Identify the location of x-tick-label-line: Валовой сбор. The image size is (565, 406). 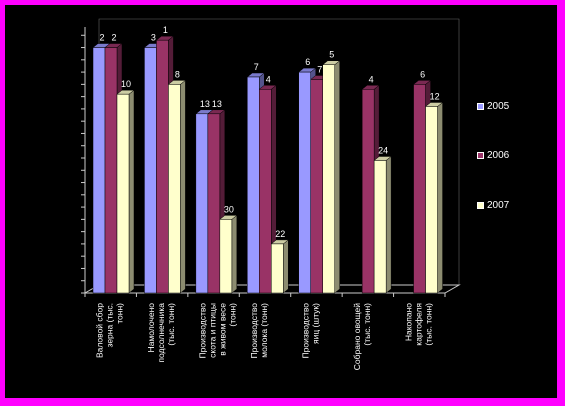
(100, 330).